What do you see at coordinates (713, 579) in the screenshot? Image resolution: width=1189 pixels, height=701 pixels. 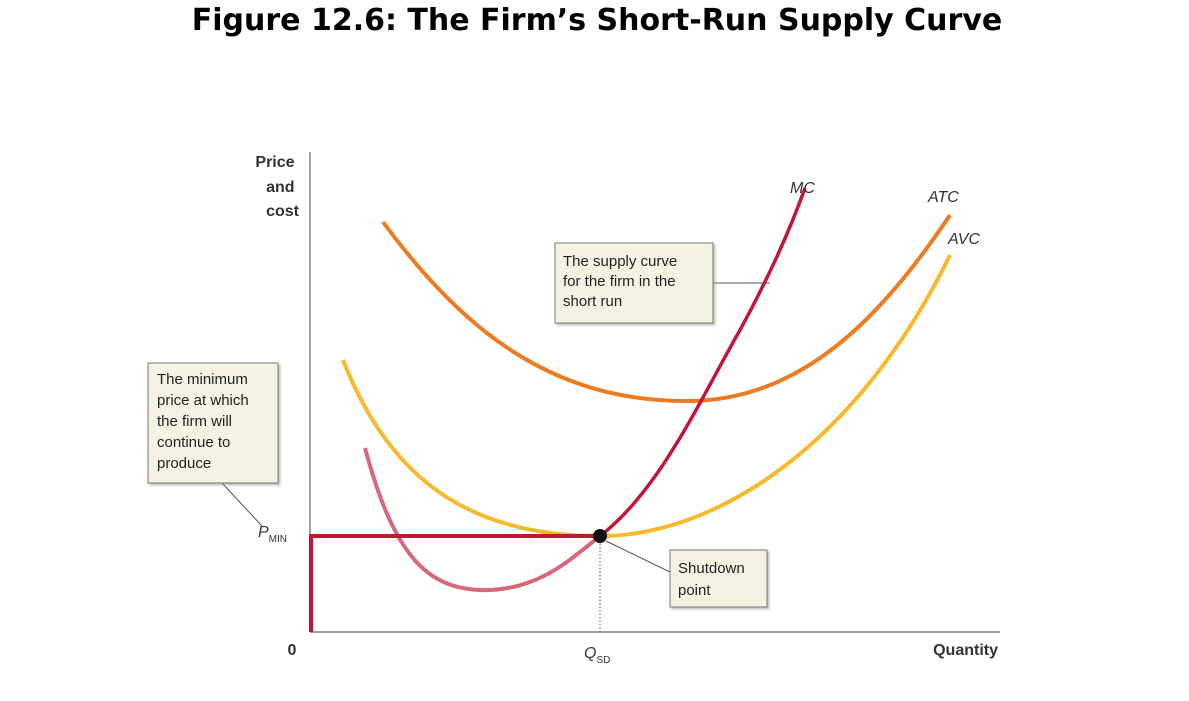 I see `shutdown-callout: Shutdown point` at bounding box center [713, 579].